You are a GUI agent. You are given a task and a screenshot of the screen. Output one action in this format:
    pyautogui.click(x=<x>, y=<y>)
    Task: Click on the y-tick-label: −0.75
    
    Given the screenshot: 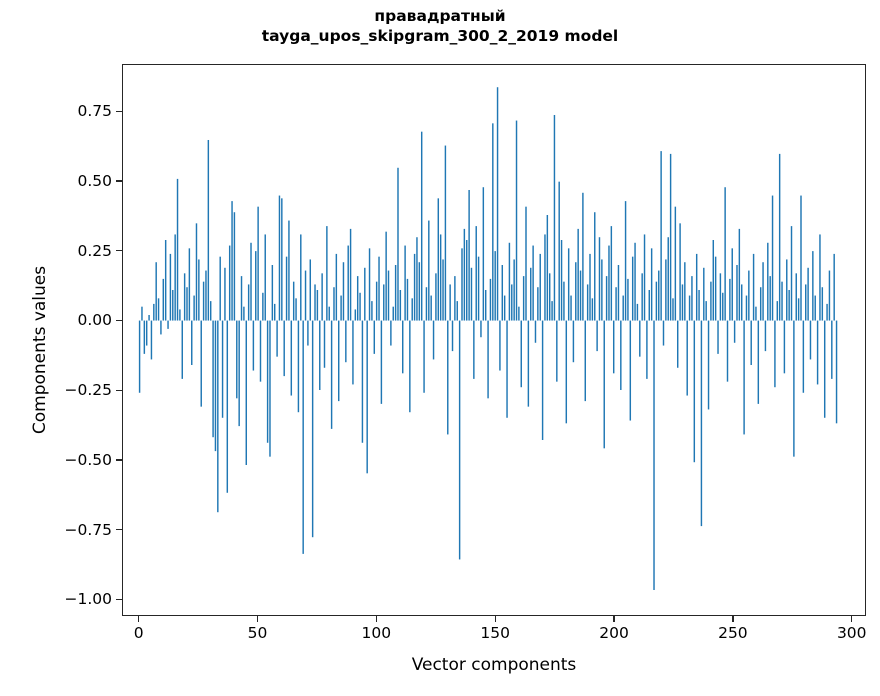 What is the action you would take?
    pyautogui.click(x=88, y=529)
    